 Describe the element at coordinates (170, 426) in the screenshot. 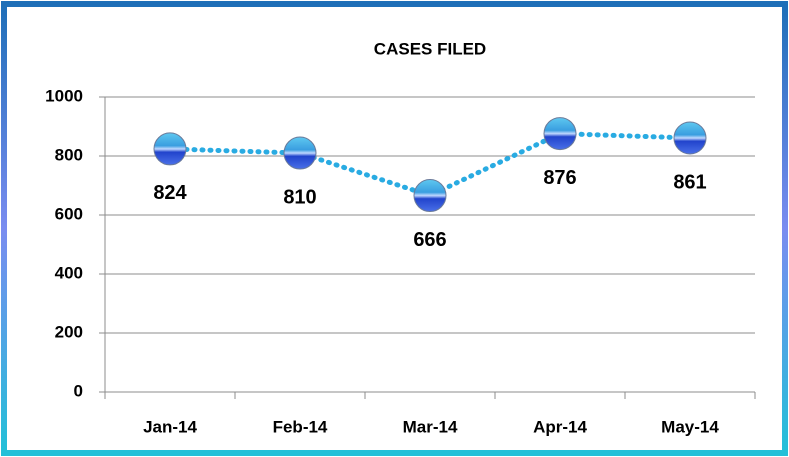

I see `x-tick-label: Jan-14` at that location.